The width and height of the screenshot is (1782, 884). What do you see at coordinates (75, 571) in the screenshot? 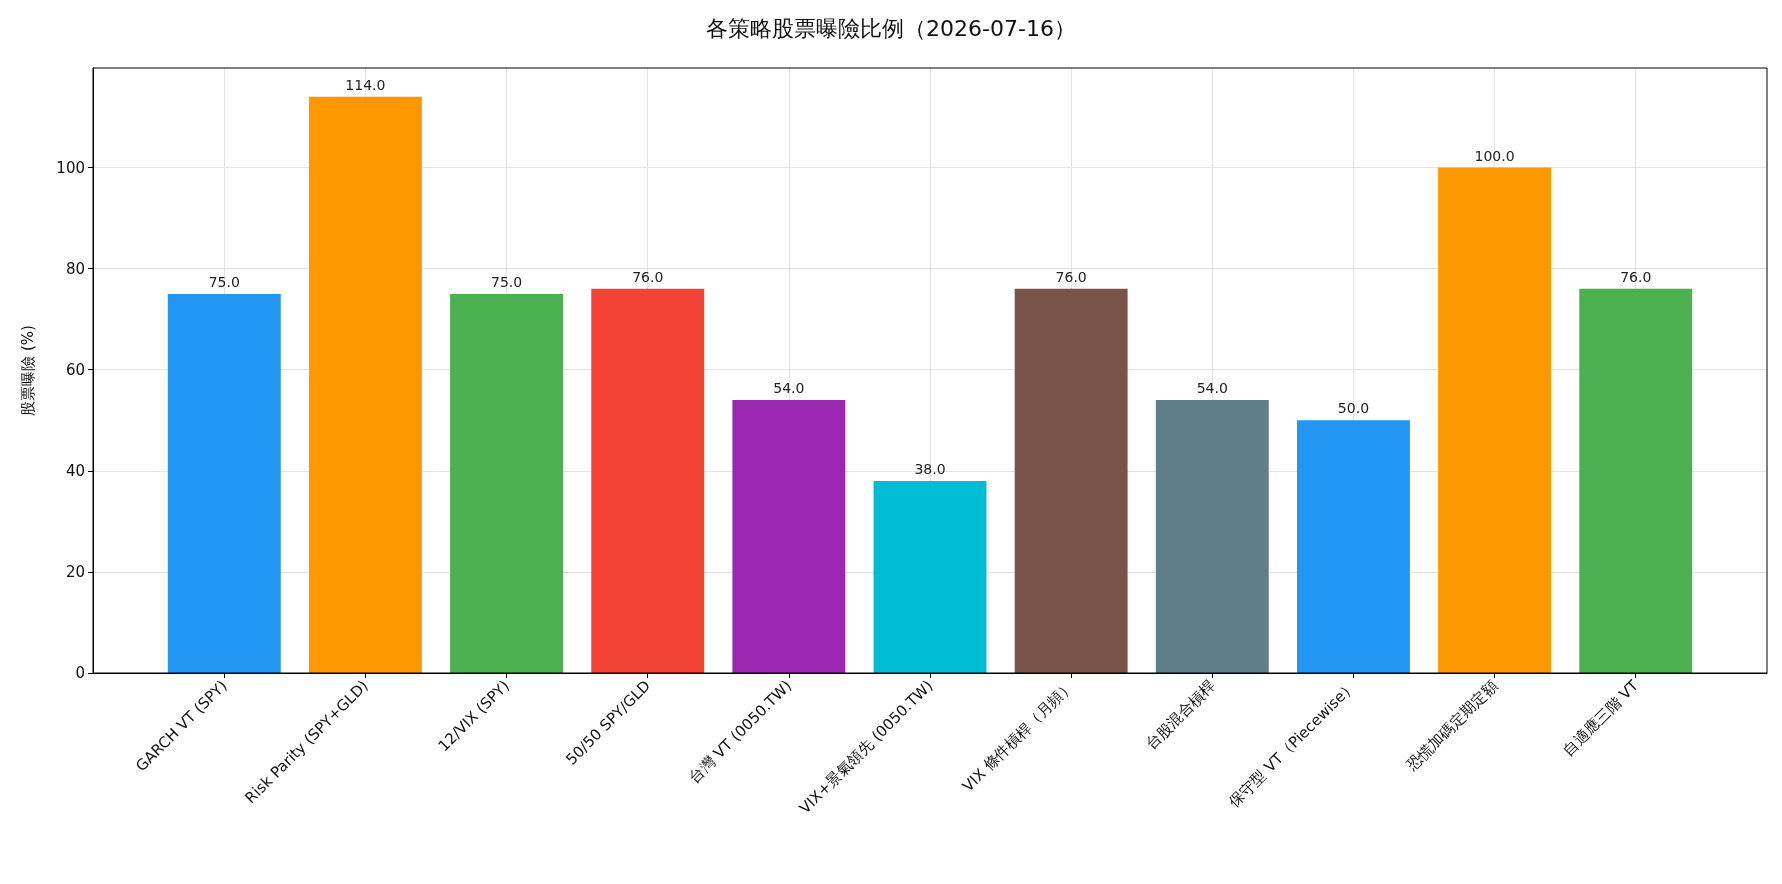
I see `y-tick-label: 20` at bounding box center [75, 571].